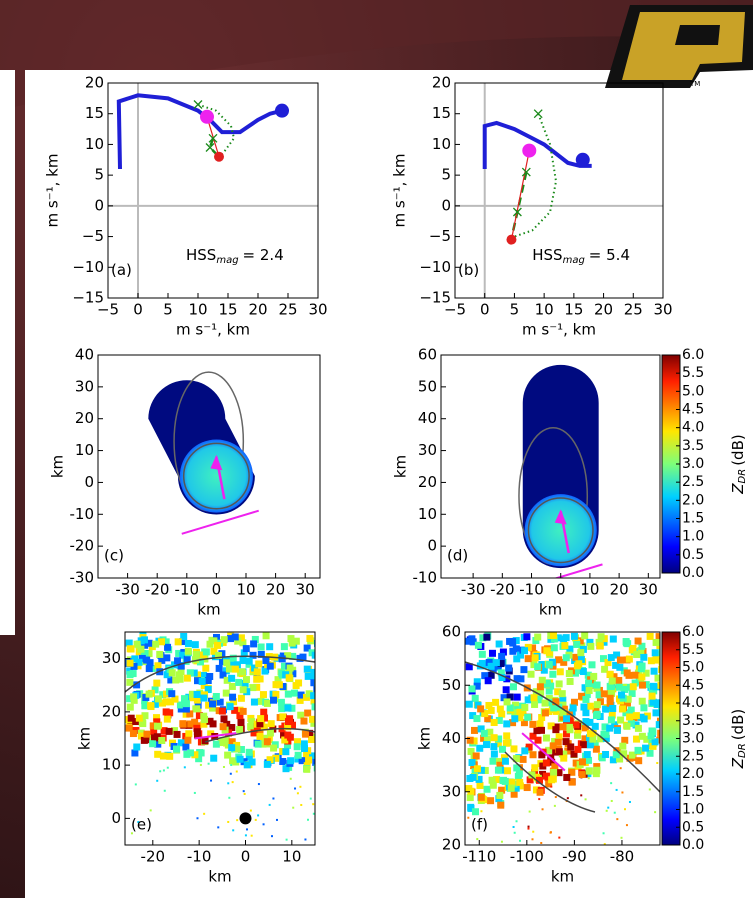 This screenshot has width=753, height=898. I want to click on y-tick-label: -10, so click(82, 514).